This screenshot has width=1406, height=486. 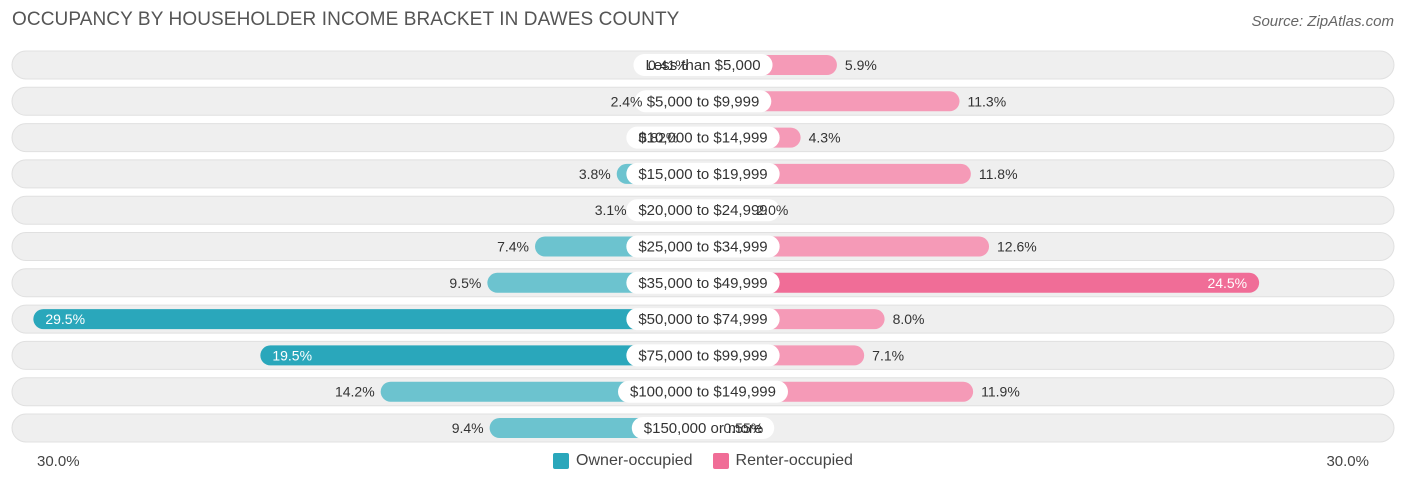 I want to click on source-note: Source: ZipAtlas.com, so click(x=1322, y=21).